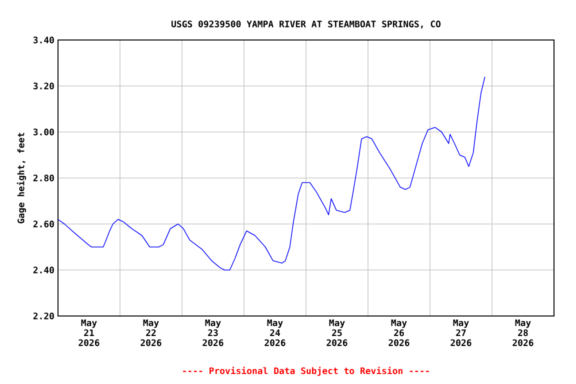 This screenshot has height=384, width=576. Describe the element at coordinates (43, 86) in the screenshot. I see `y-tick-label: 3.20` at that location.